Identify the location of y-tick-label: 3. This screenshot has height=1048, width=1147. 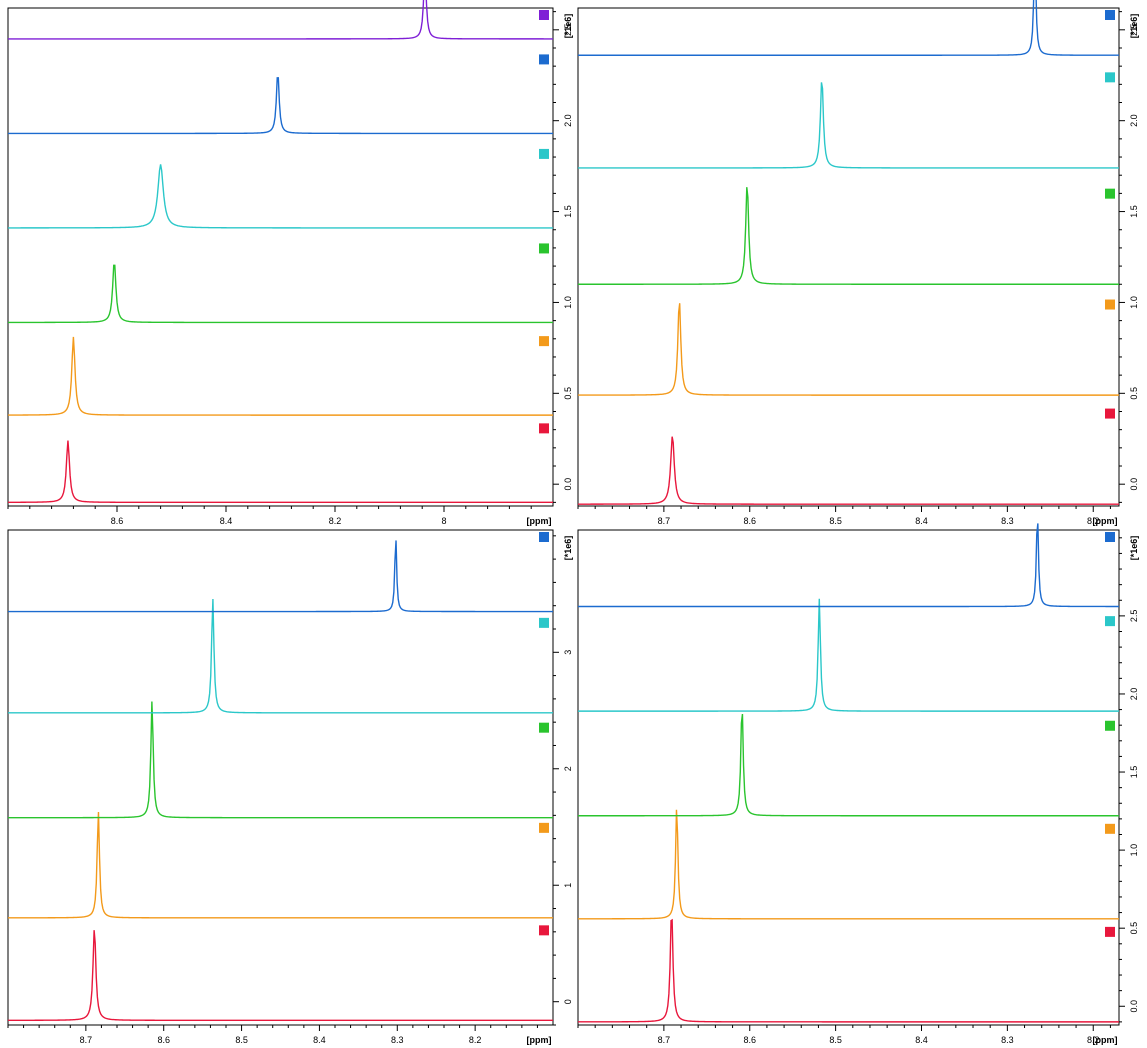
(568, 652).